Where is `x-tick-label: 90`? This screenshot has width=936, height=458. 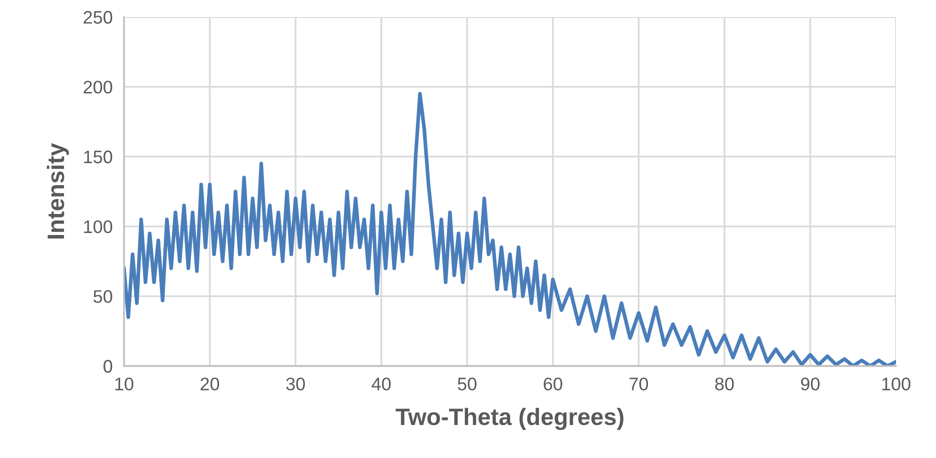
x-tick-label: 90 is located at coordinates (810, 384).